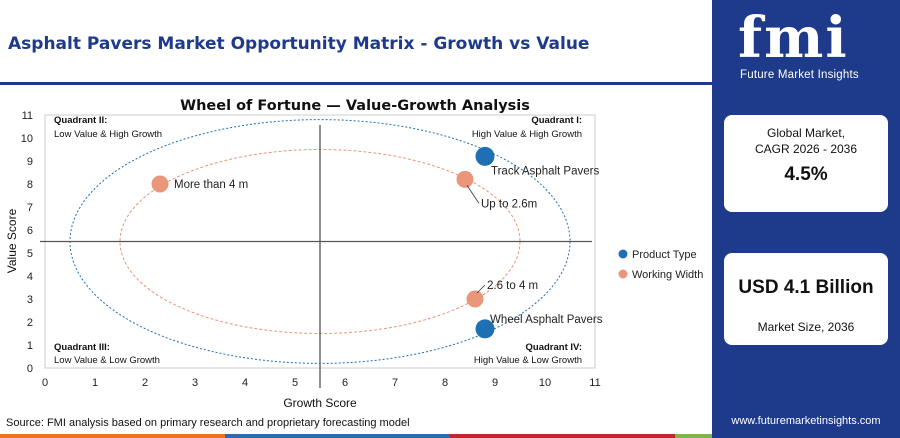 The image size is (900, 438). Describe the element at coordinates (27, 139) in the screenshot. I see `y-tick-label: 10` at that location.